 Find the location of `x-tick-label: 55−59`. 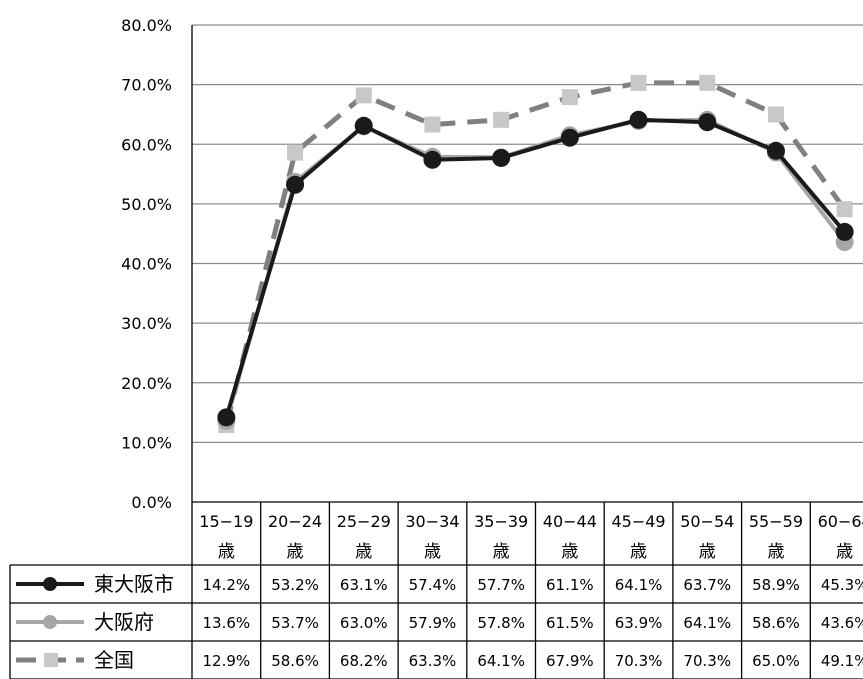

x-tick-label: 55−59 is located at coordinates (776, 521).